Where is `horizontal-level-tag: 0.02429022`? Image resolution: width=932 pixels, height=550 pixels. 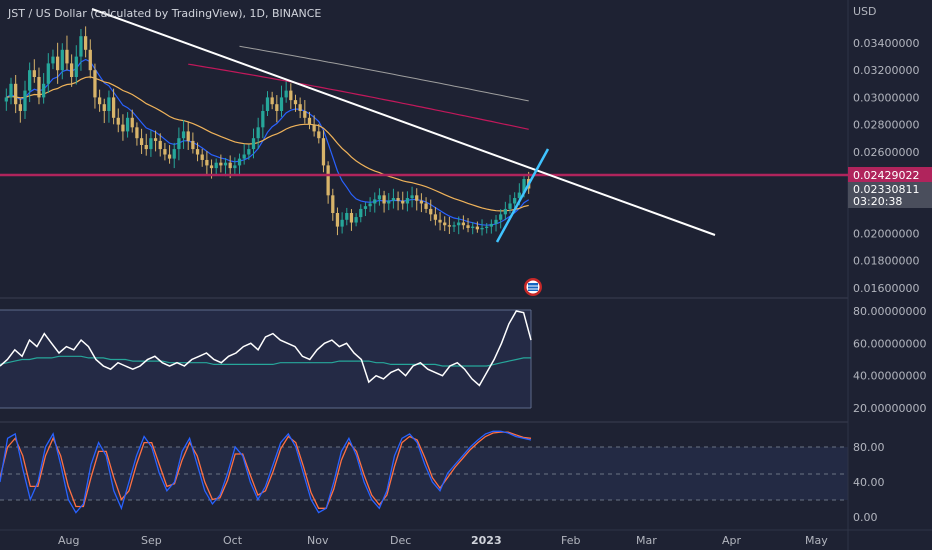 horizontal-level-tag: 0.02429022 is located at coordinates (890, 175).